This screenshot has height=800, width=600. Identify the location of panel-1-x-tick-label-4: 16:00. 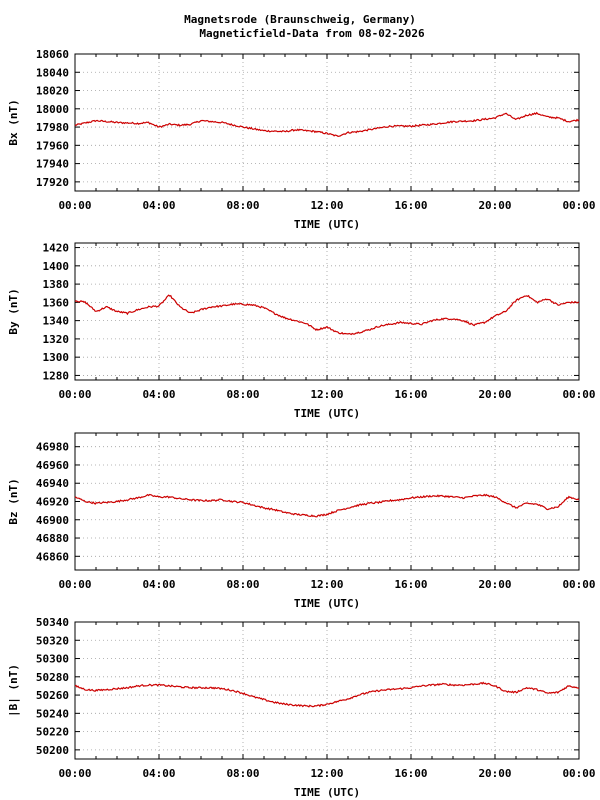
(410, 205).